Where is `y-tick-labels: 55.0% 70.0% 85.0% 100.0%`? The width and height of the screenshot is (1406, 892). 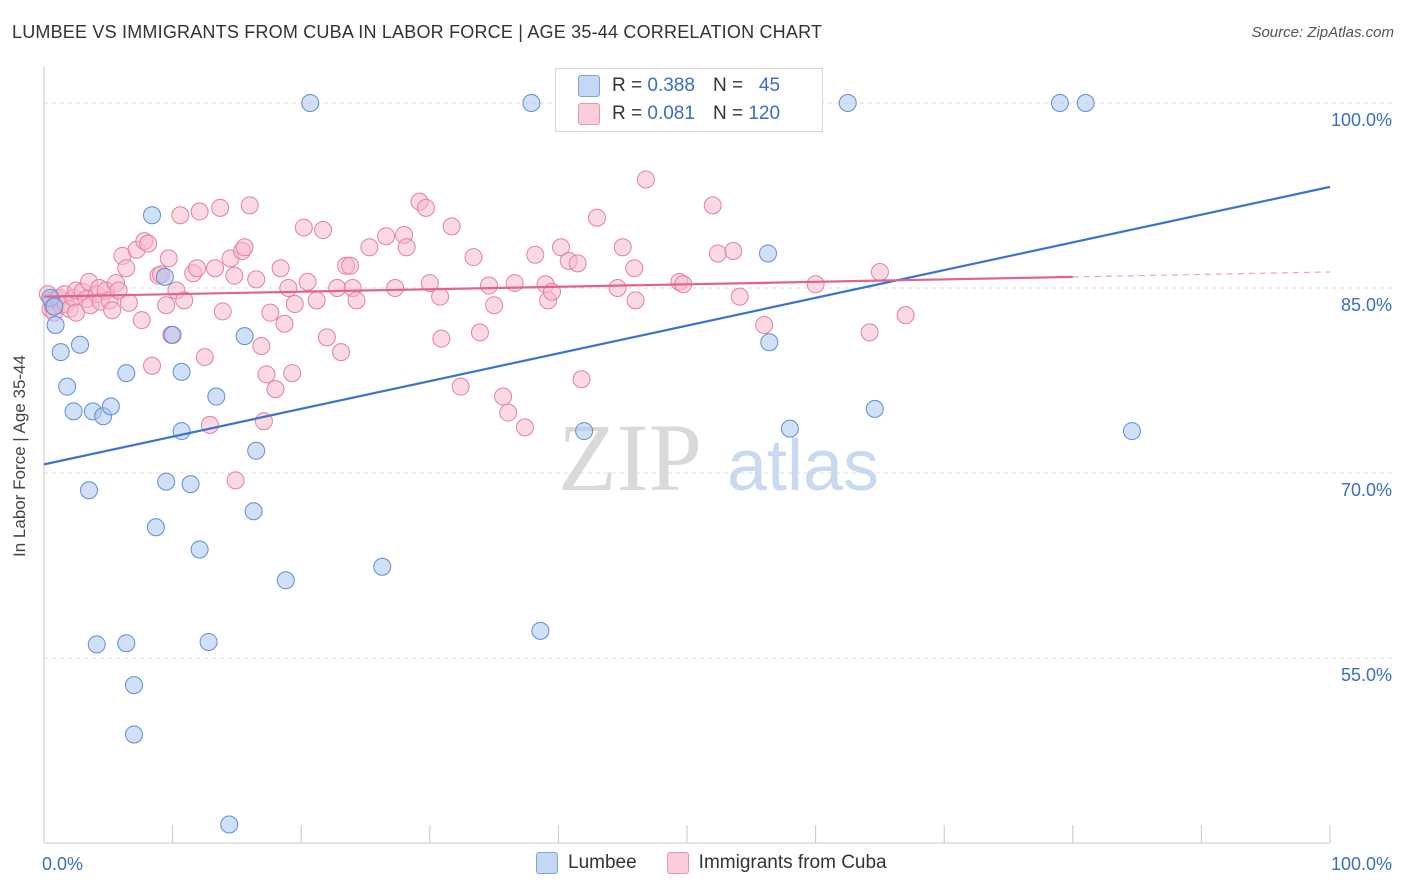 y-tick-labels: 55.0% 70.0% 85.0% 100.0% is located at coordinates (1361, 397).